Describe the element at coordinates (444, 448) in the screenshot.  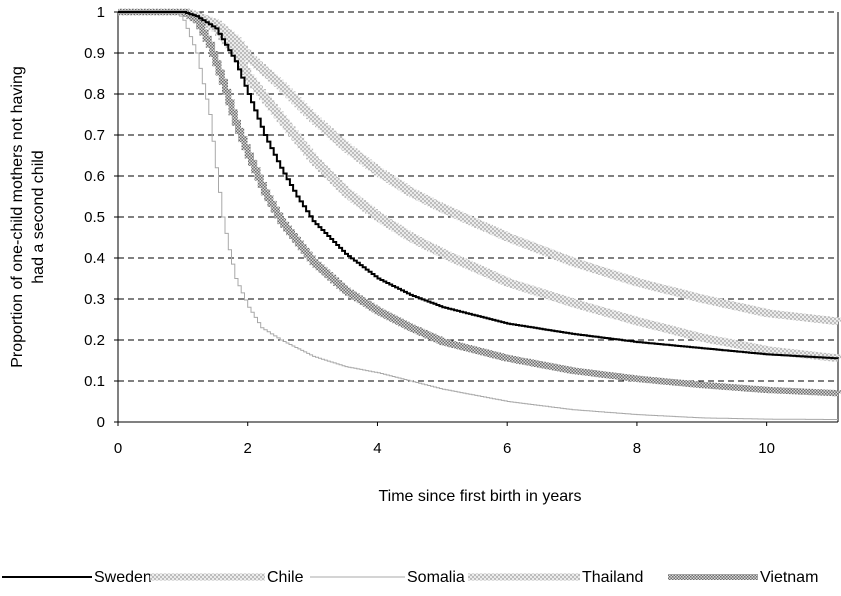
I see `x-tick-labels: 0 2 4 6 8 10` at that location.